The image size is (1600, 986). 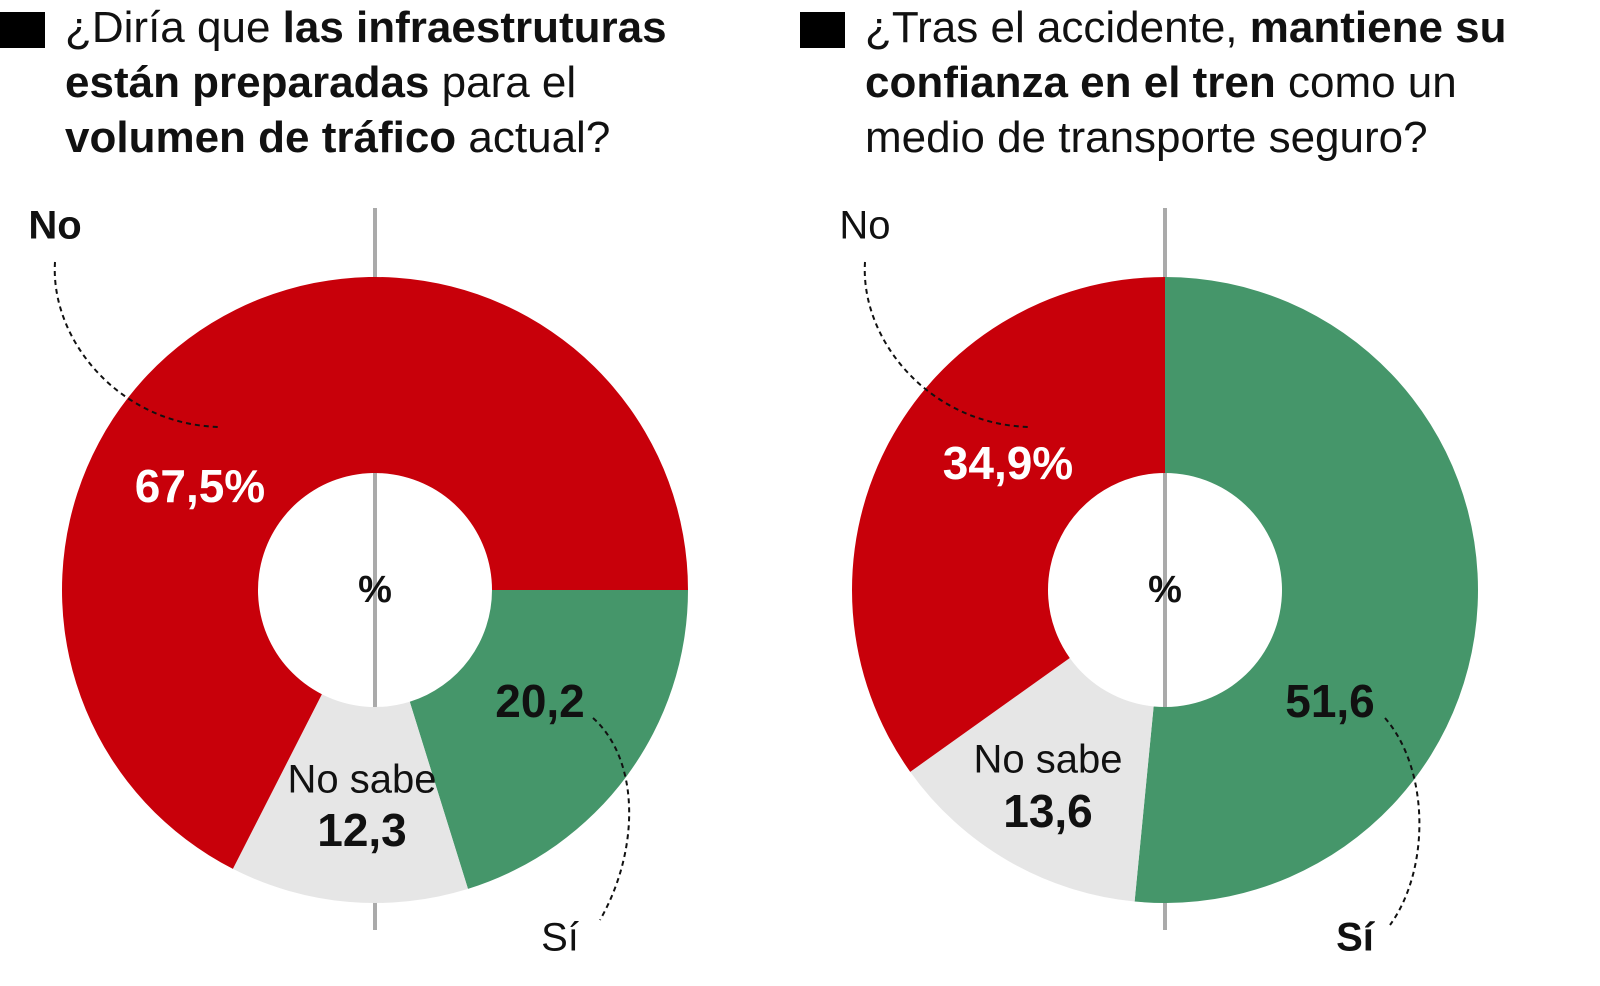 I want to click on value-label: 34,9%, so click(x=1008, y=463).